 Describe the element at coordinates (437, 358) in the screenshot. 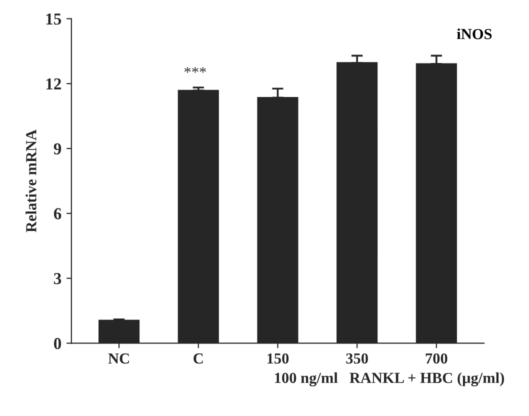

I see `x-tick-label: 700` at that location.